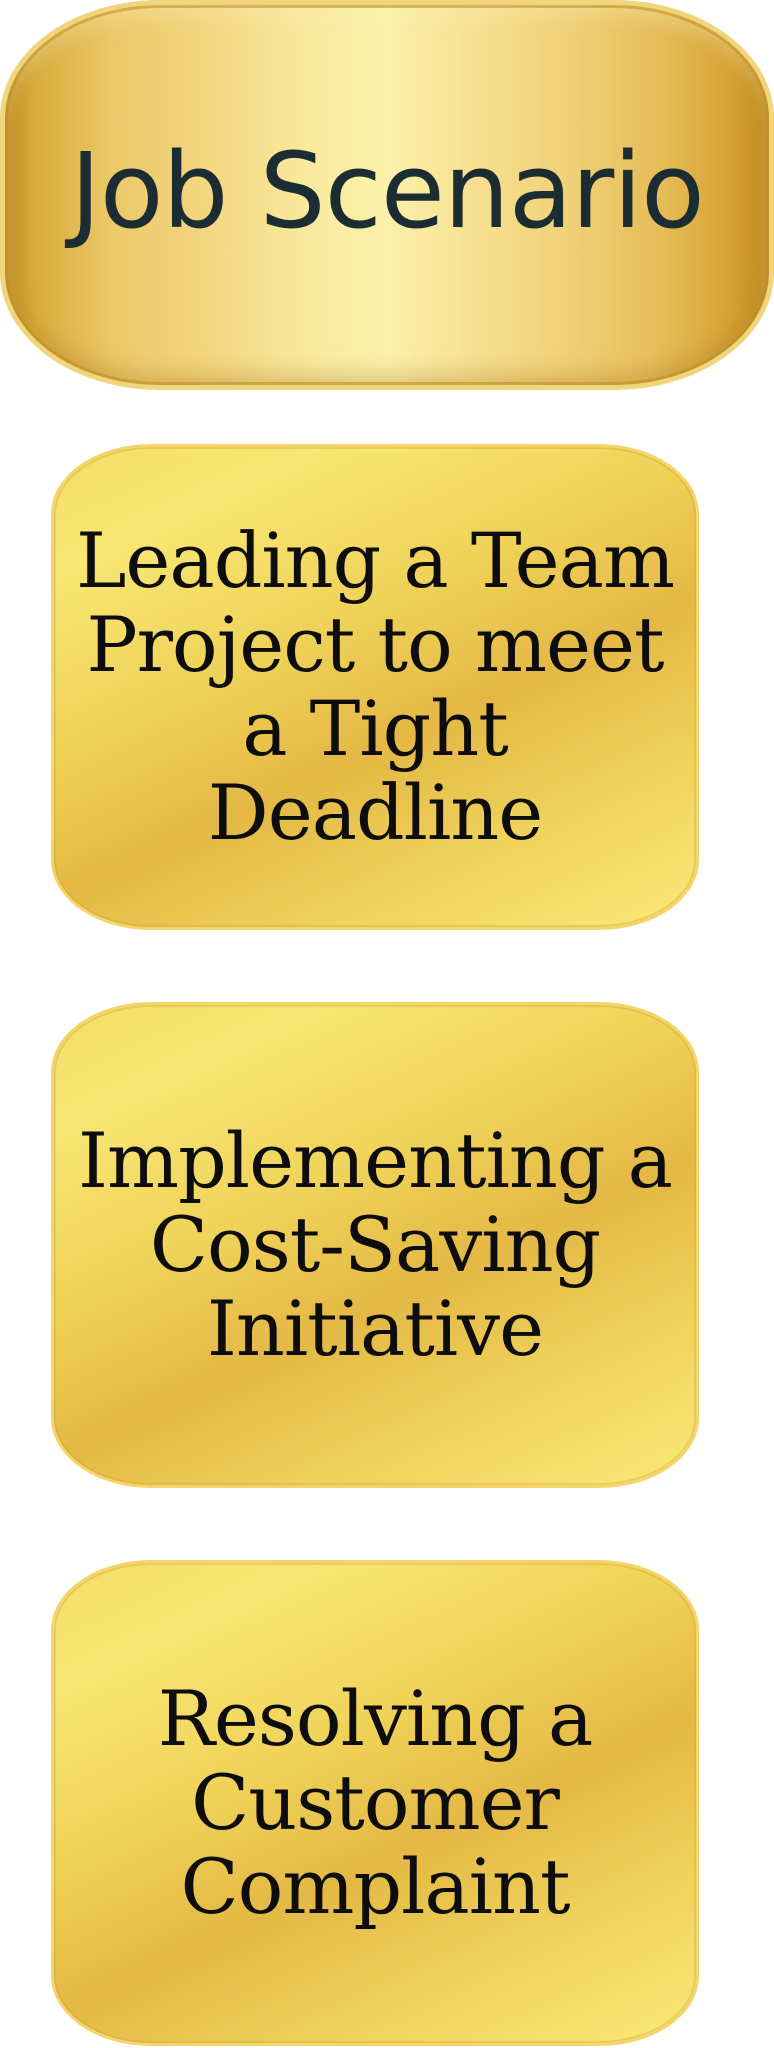 The width and height of the screenshot is (774, 2048). I want to click on scenario-label: Implementing a Cost-Saving Initiative, so click(375, 1244).